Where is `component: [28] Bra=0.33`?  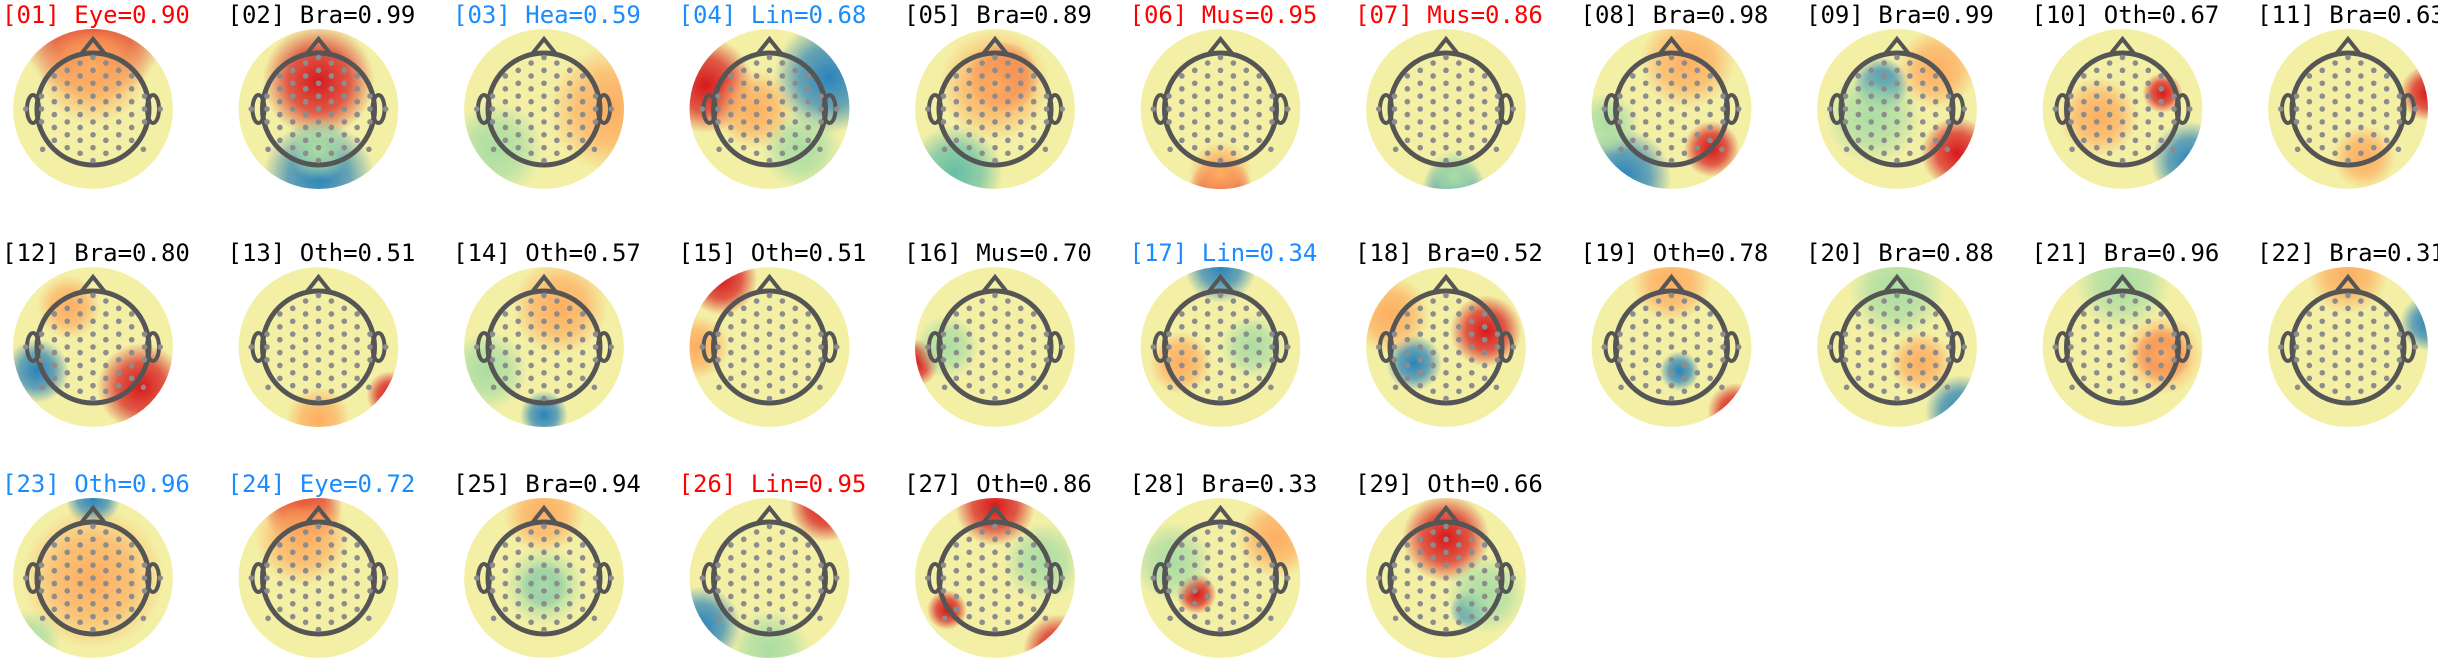 component: [28] Bra=0.33 is located at coordinates (1223, 564).